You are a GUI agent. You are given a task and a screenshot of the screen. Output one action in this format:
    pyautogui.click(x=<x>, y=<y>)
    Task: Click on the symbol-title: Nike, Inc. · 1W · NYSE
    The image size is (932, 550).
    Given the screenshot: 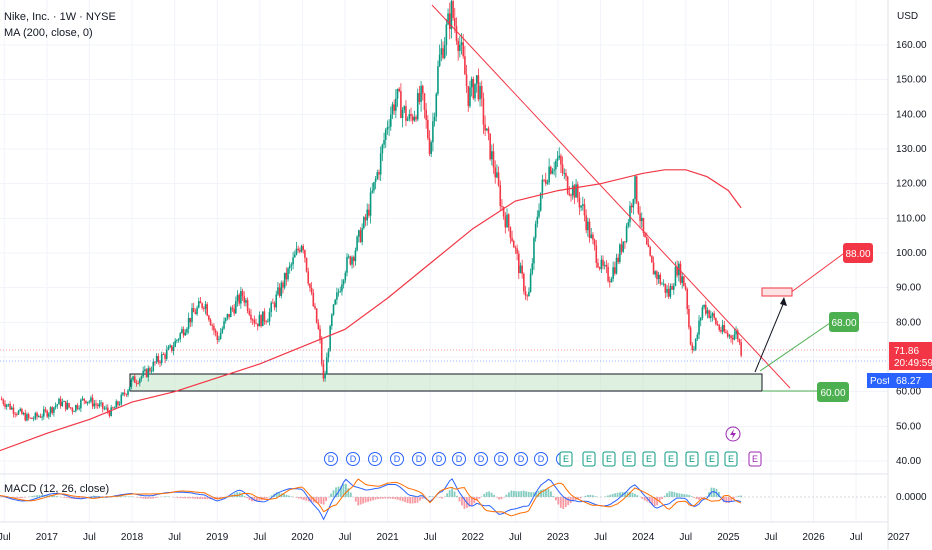 What is the action you would take?
    pyautogui.click(x=60, y=17)
    